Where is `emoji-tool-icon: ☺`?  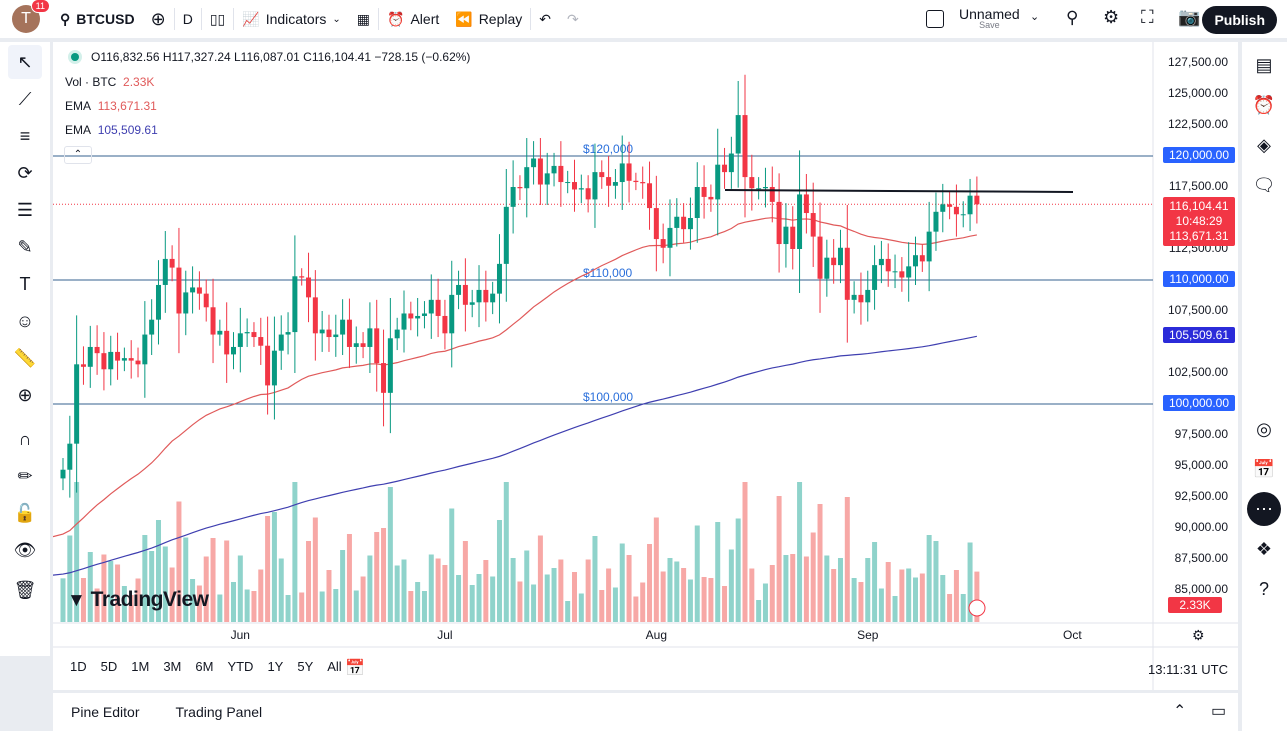
emoji-tool-icon: ☺ is located at coordinates (25, 320).